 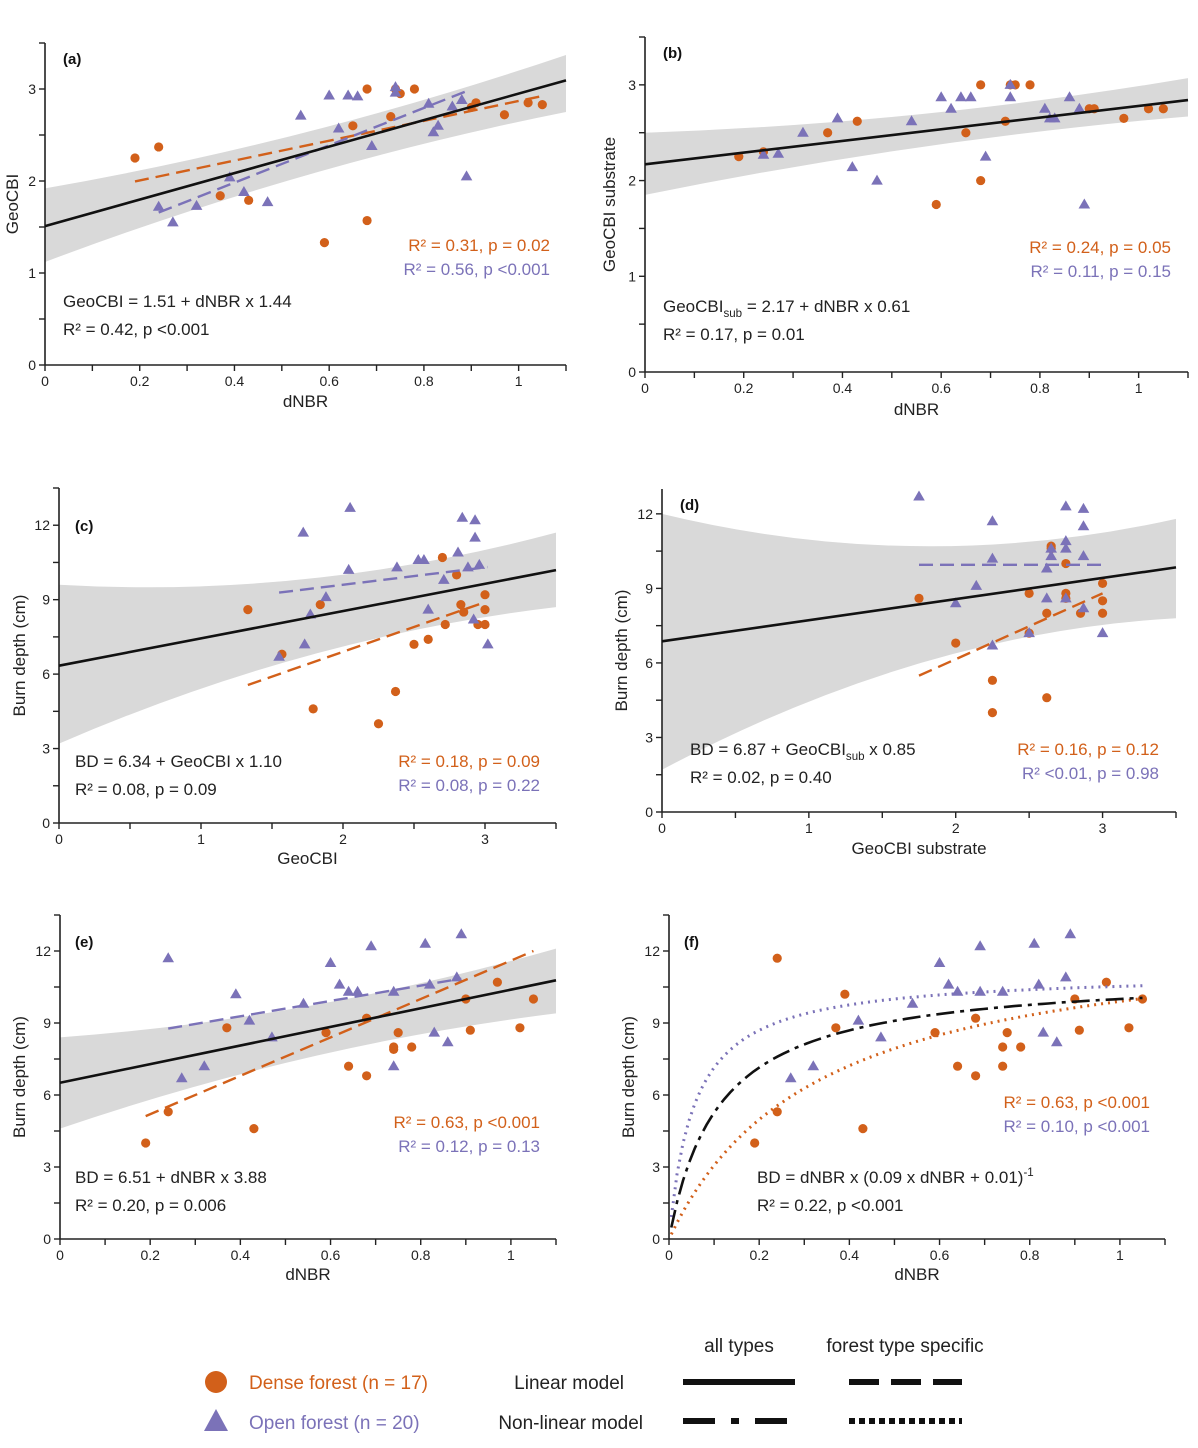 I want to click on stats-dense: R² = 0.24, p = 0.05, so click(x=1100, y=247).